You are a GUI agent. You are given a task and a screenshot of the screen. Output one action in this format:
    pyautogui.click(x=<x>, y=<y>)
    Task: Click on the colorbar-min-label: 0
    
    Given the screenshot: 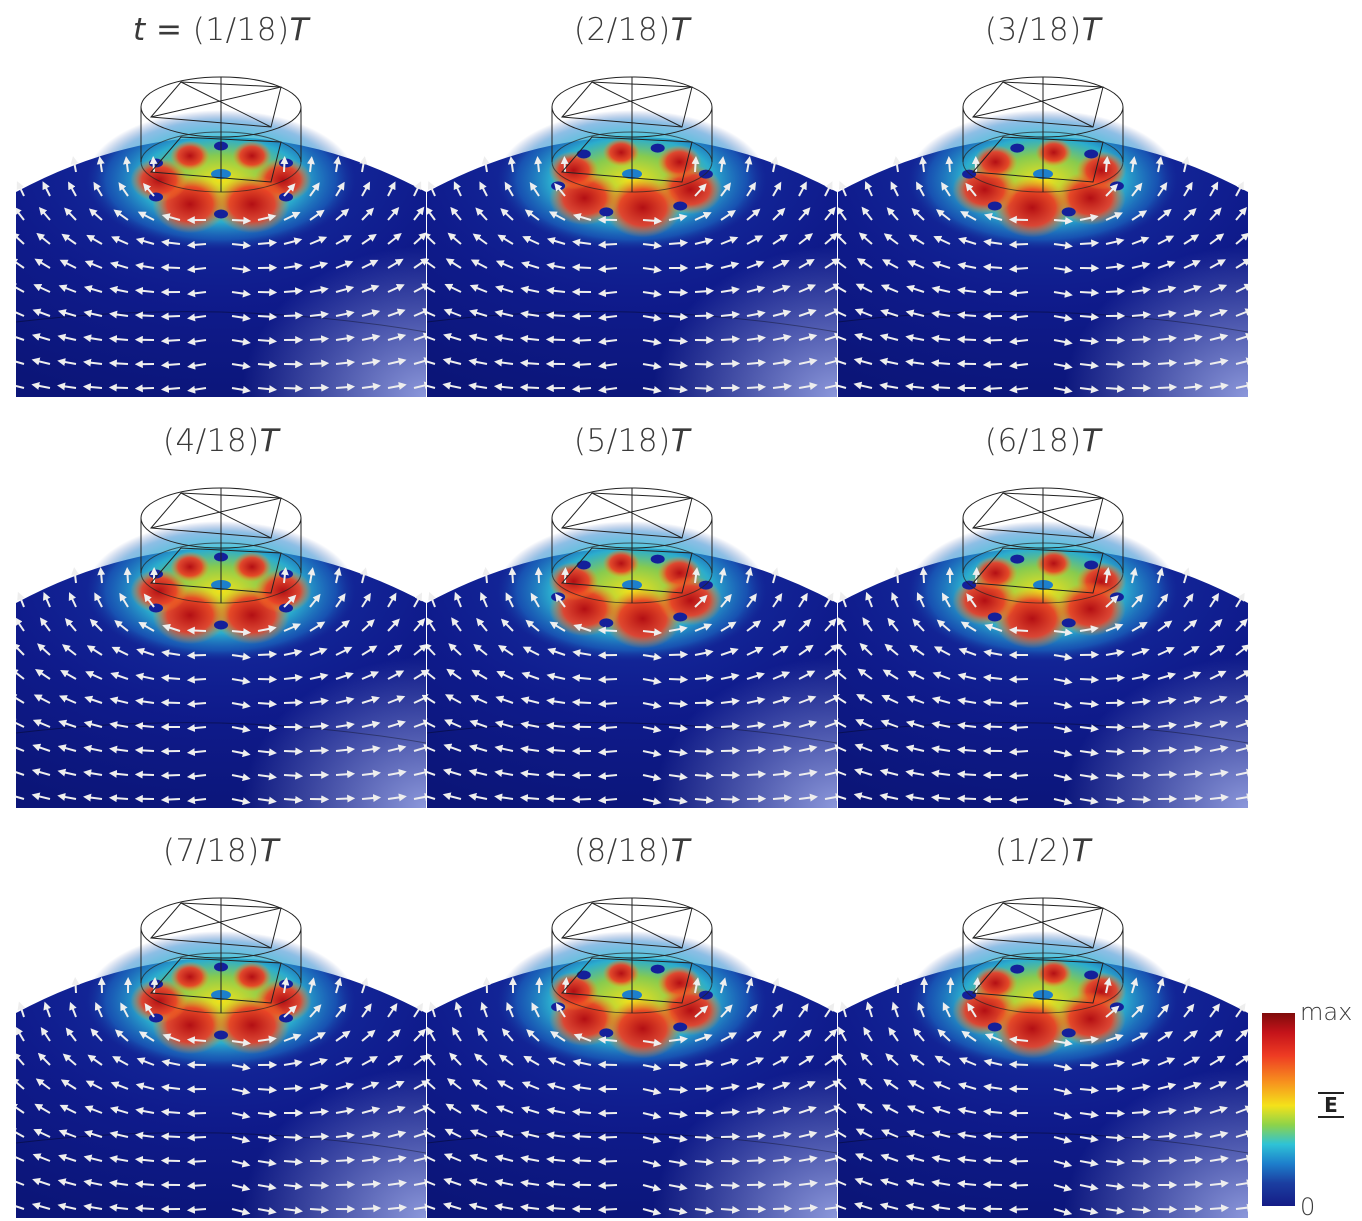 What is the action you would take?
    pyautogui.click(x=1307, y=1207)
    